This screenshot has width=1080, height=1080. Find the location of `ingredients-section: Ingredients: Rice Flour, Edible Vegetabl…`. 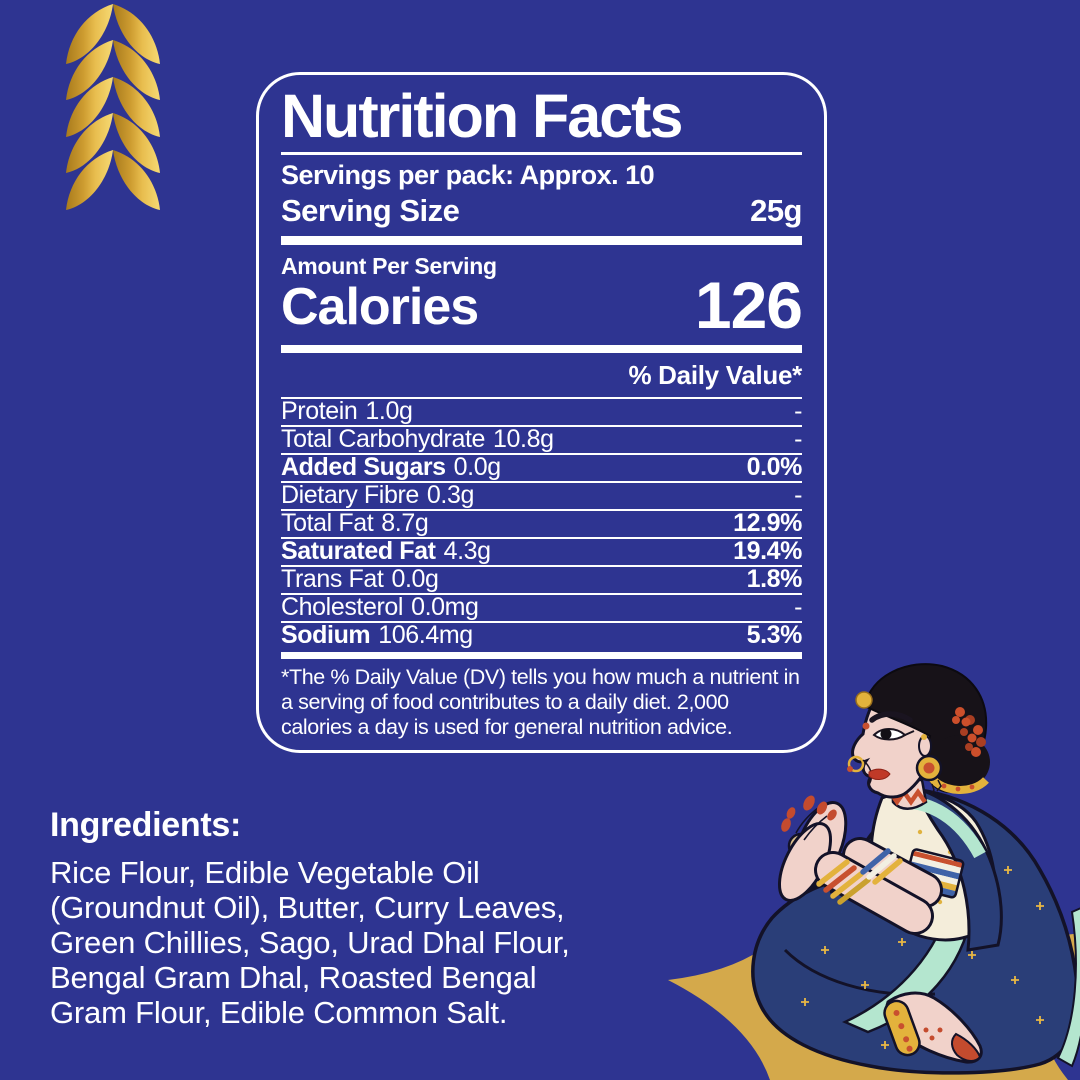

ingredients-section: Ingredients: Rice Flour, Edible Vegetabl… is located at coordinates (375, 918).